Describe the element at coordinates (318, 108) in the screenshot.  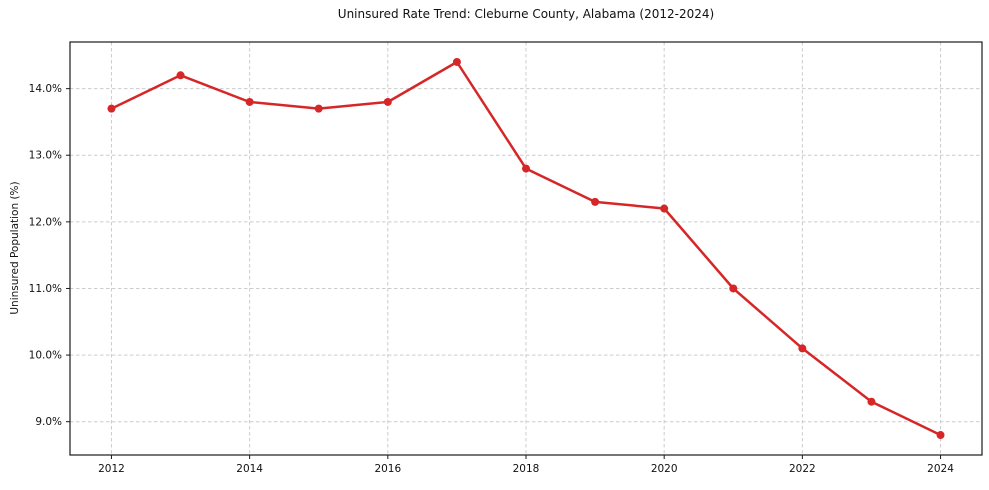
I see `data-point-2015` at that location.